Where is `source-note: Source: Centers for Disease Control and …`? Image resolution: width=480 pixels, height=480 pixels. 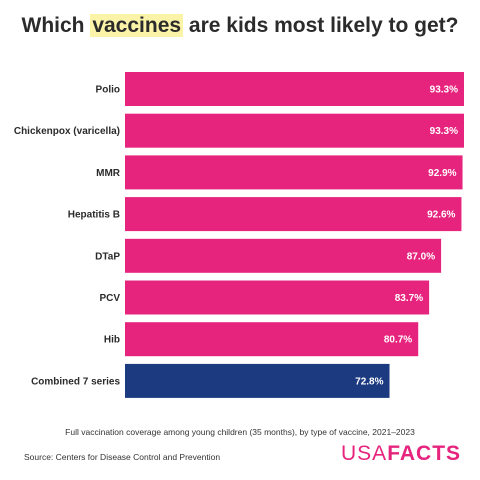 source-note: Source: Centers for Disease Control and … is located at coordinates (122, 457).